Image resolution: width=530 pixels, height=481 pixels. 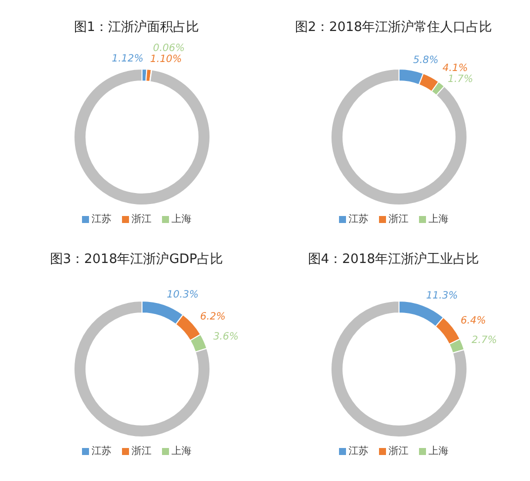 What do you see at coordinates (225, 337) in the screenshot?
I see `data-label: 3.6%` at bounding box center [225, 337].